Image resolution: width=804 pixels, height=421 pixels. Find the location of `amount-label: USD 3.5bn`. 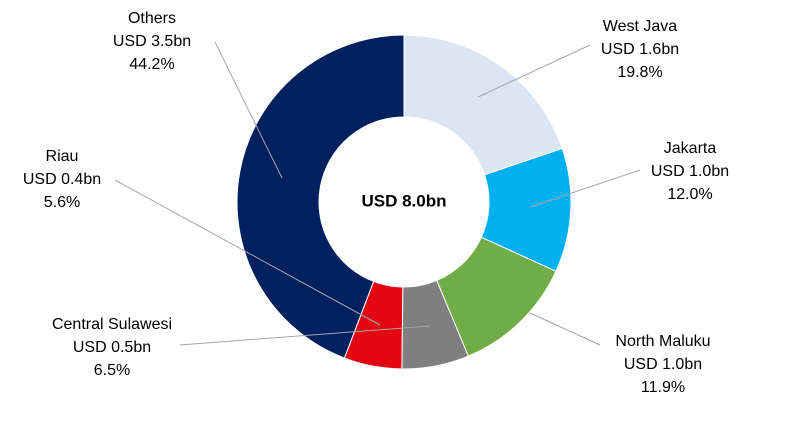

amount-label: USD 3.5bn is located at coordinates (152, 41).